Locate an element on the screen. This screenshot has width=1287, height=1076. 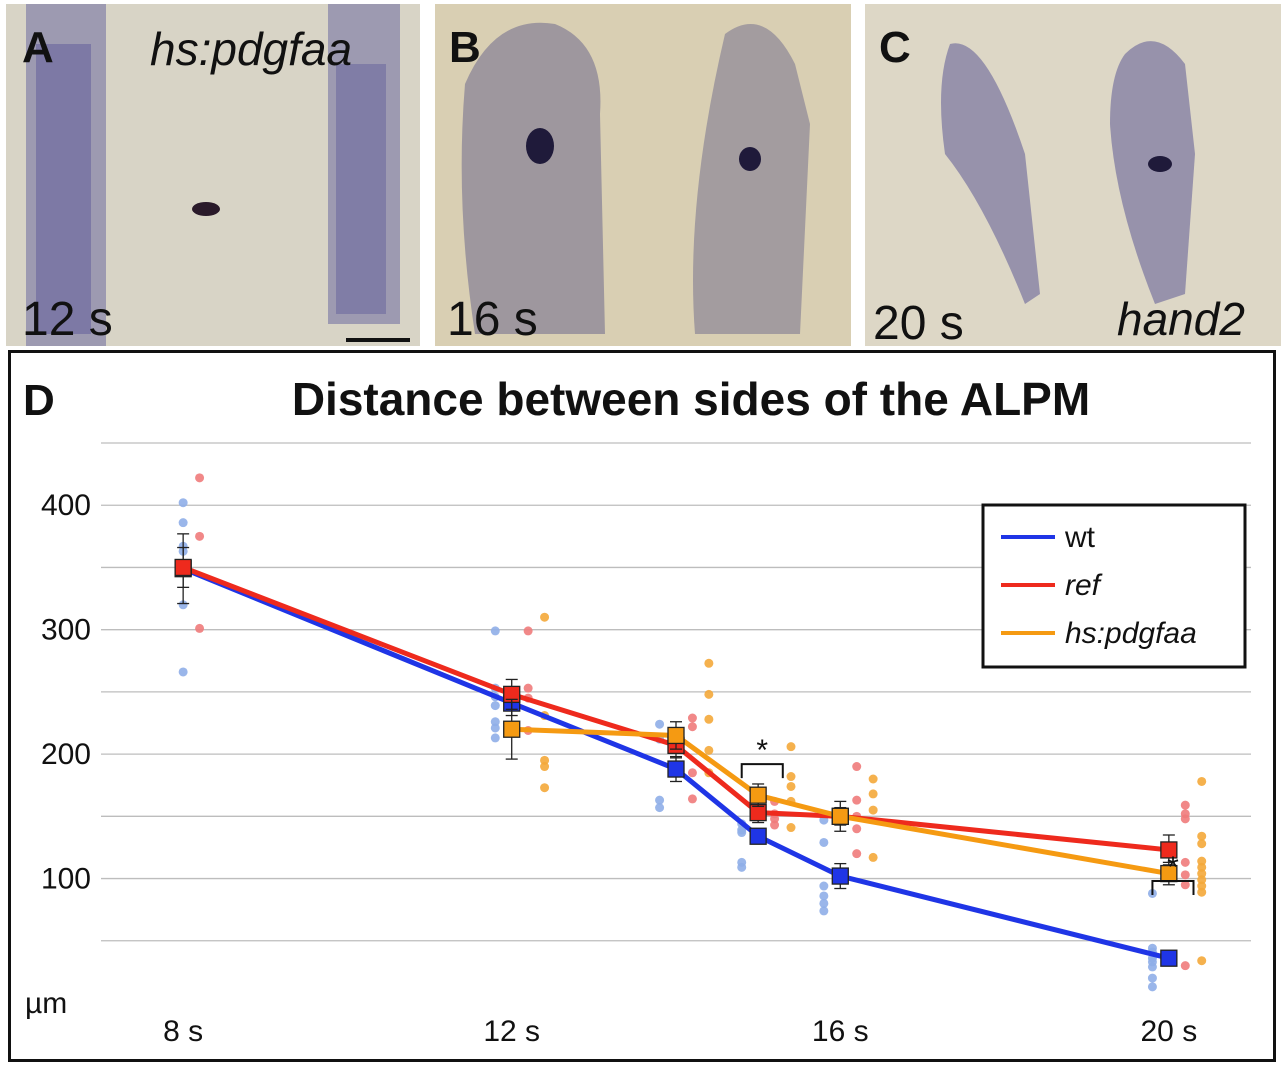
panel-letter-b: B is located at coordinates (465, 47).